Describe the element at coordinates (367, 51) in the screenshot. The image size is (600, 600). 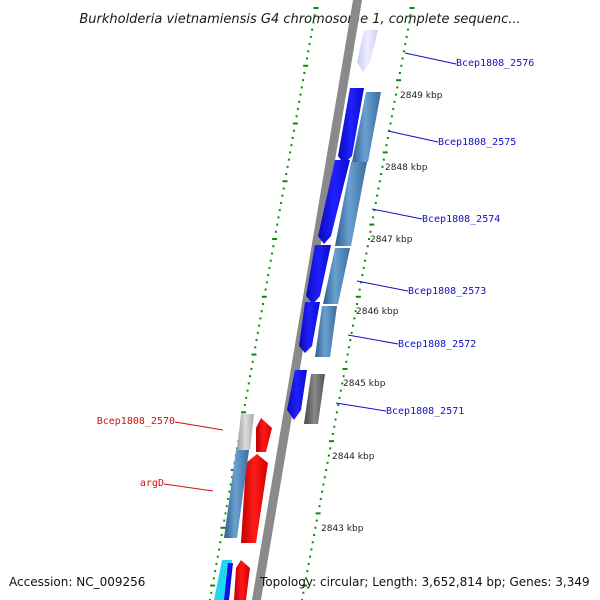
I see `gene-arrow-2576-inner` at that location.